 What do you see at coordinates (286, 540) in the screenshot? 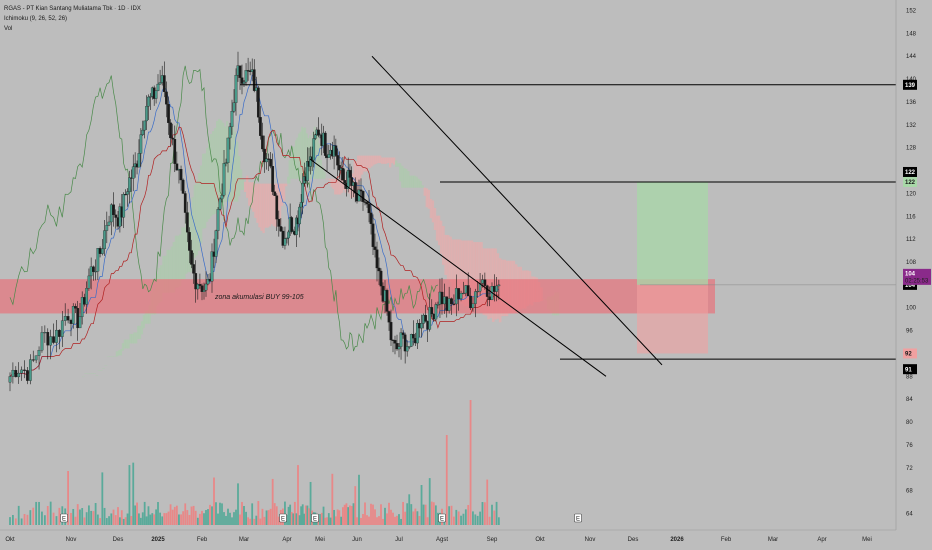
I see `time-tick-label: Apr` at bounding box center [286, 540].